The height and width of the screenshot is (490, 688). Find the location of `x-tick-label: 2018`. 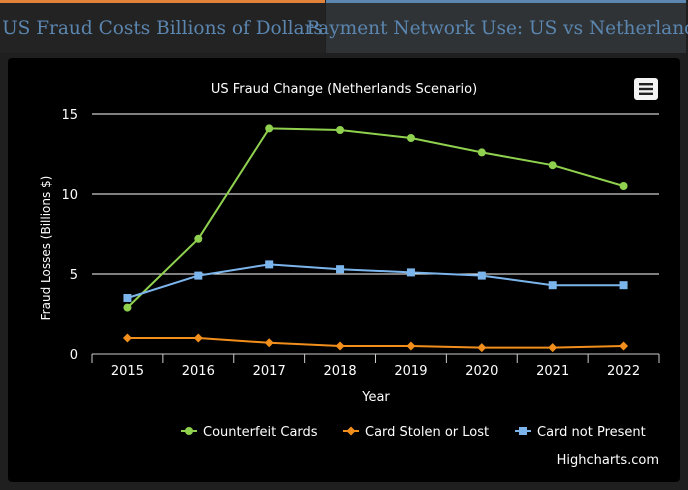

x-tick-label: 2018 is located at coordinates (340, 371).